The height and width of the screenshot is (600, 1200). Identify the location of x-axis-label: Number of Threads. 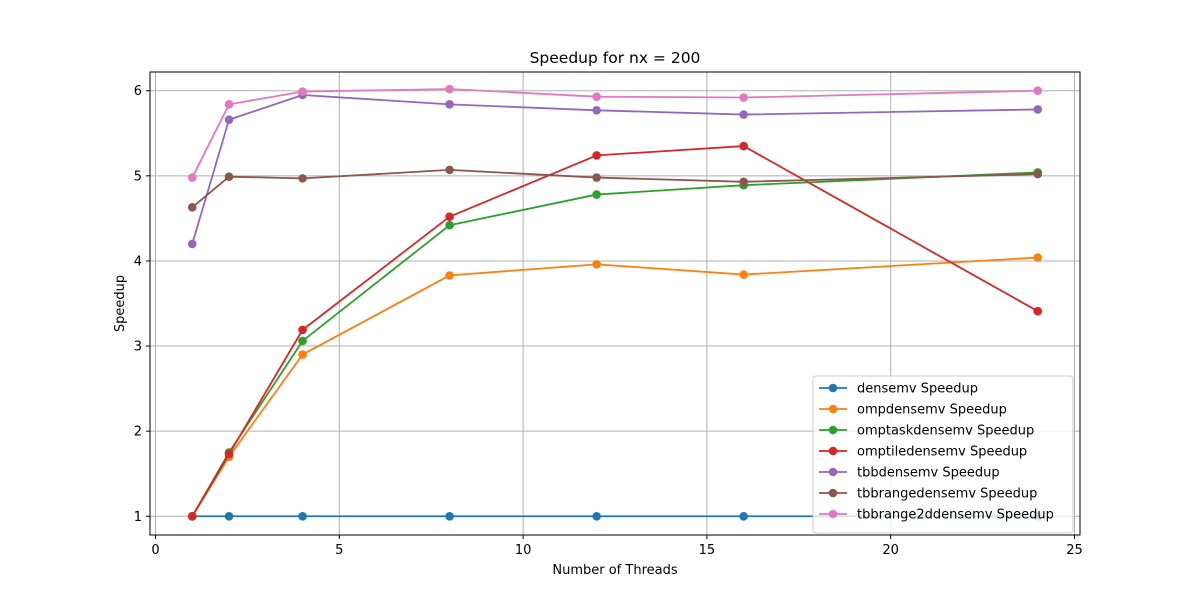
(614, 570).